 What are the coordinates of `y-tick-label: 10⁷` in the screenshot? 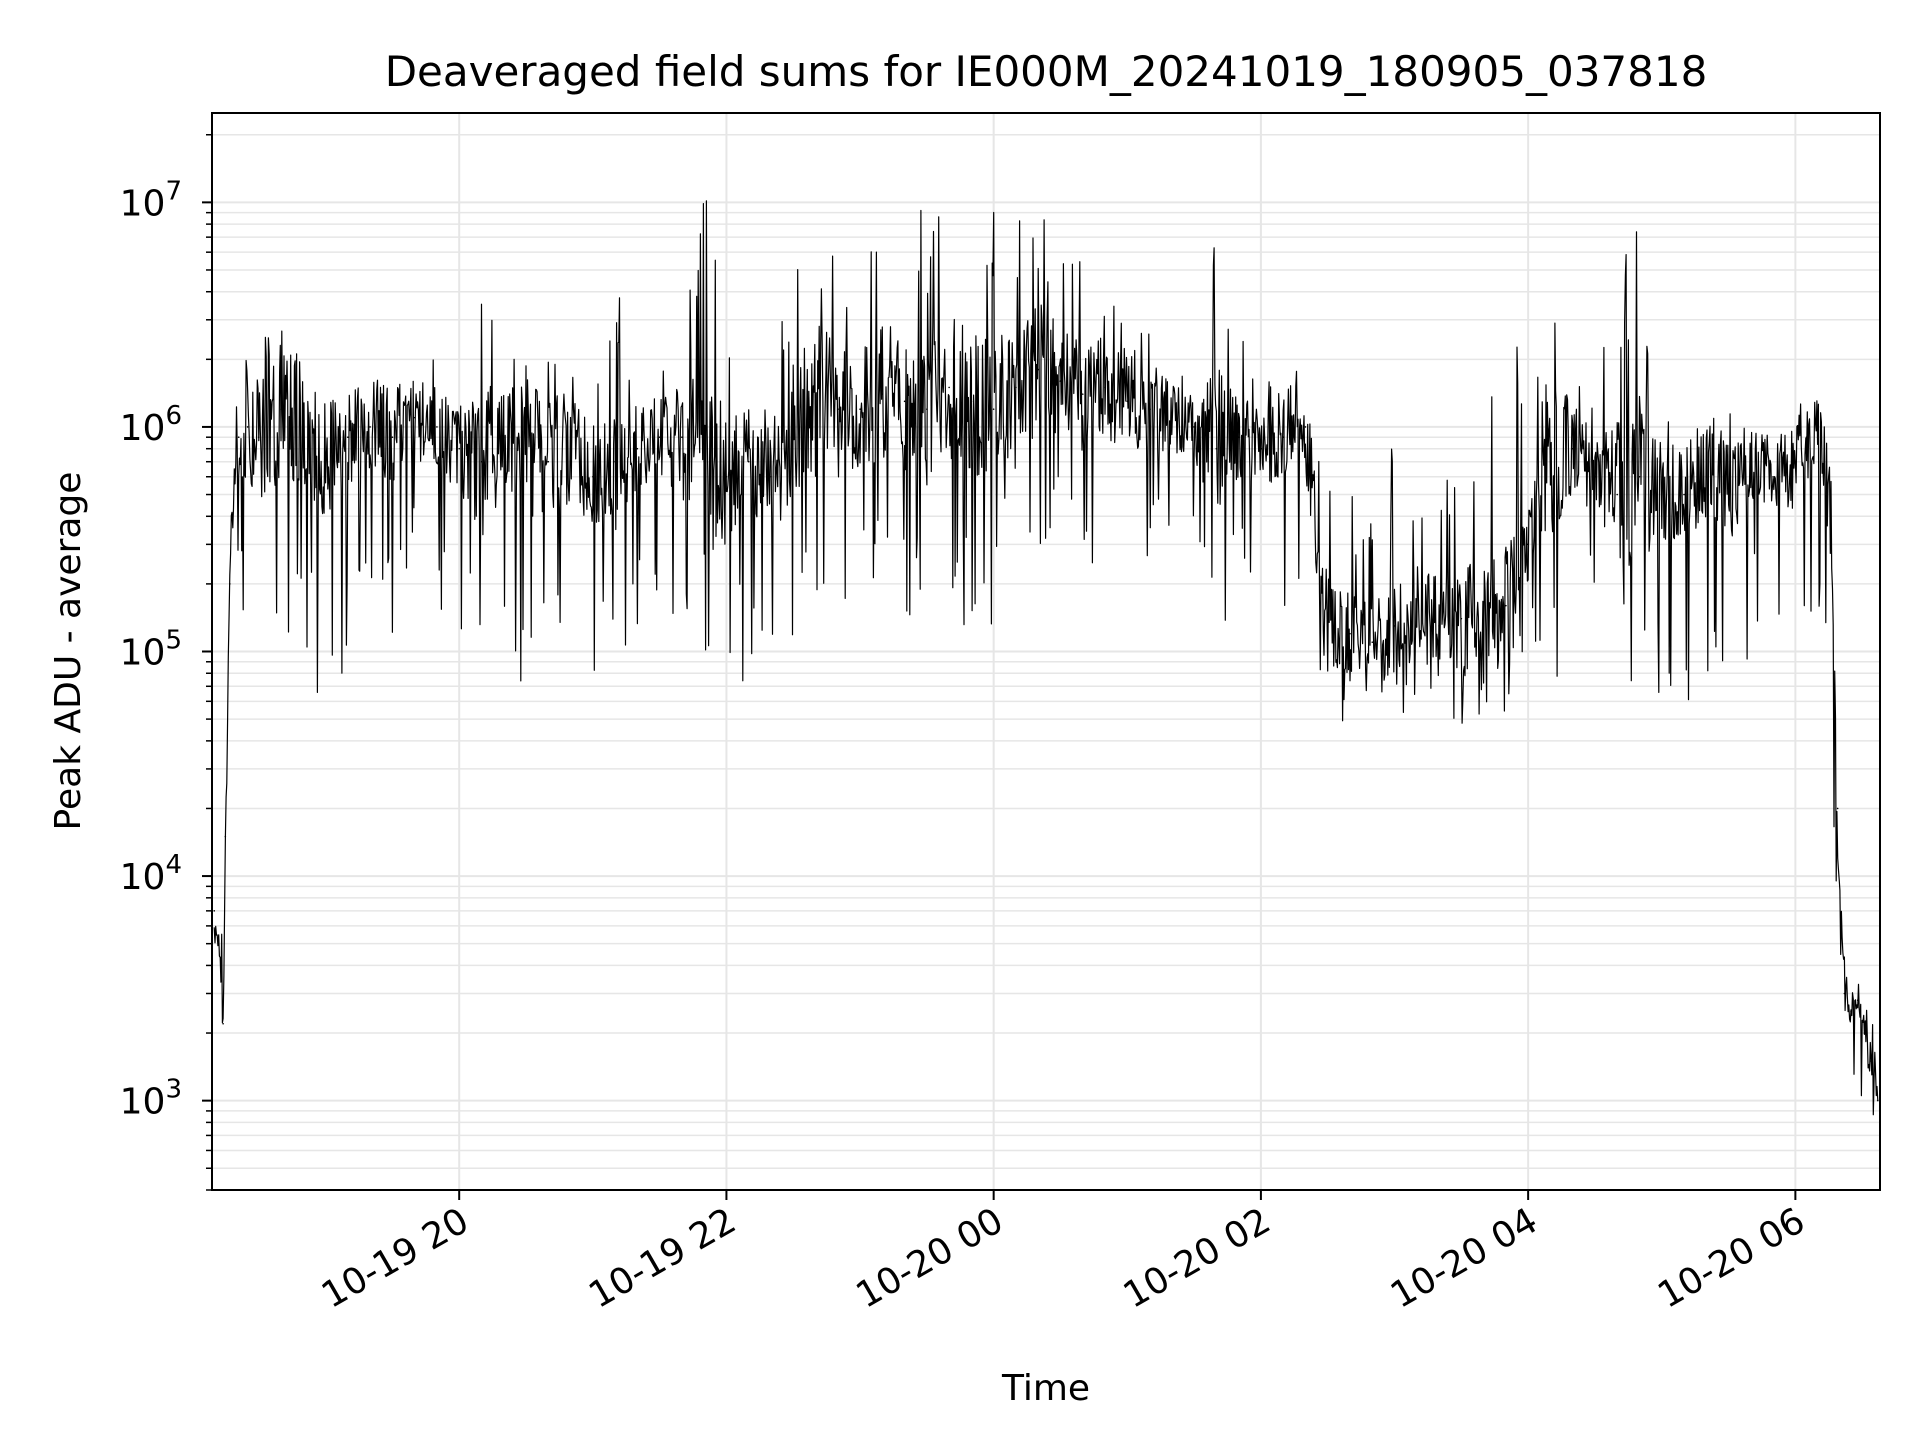 It's located at (151, 200).